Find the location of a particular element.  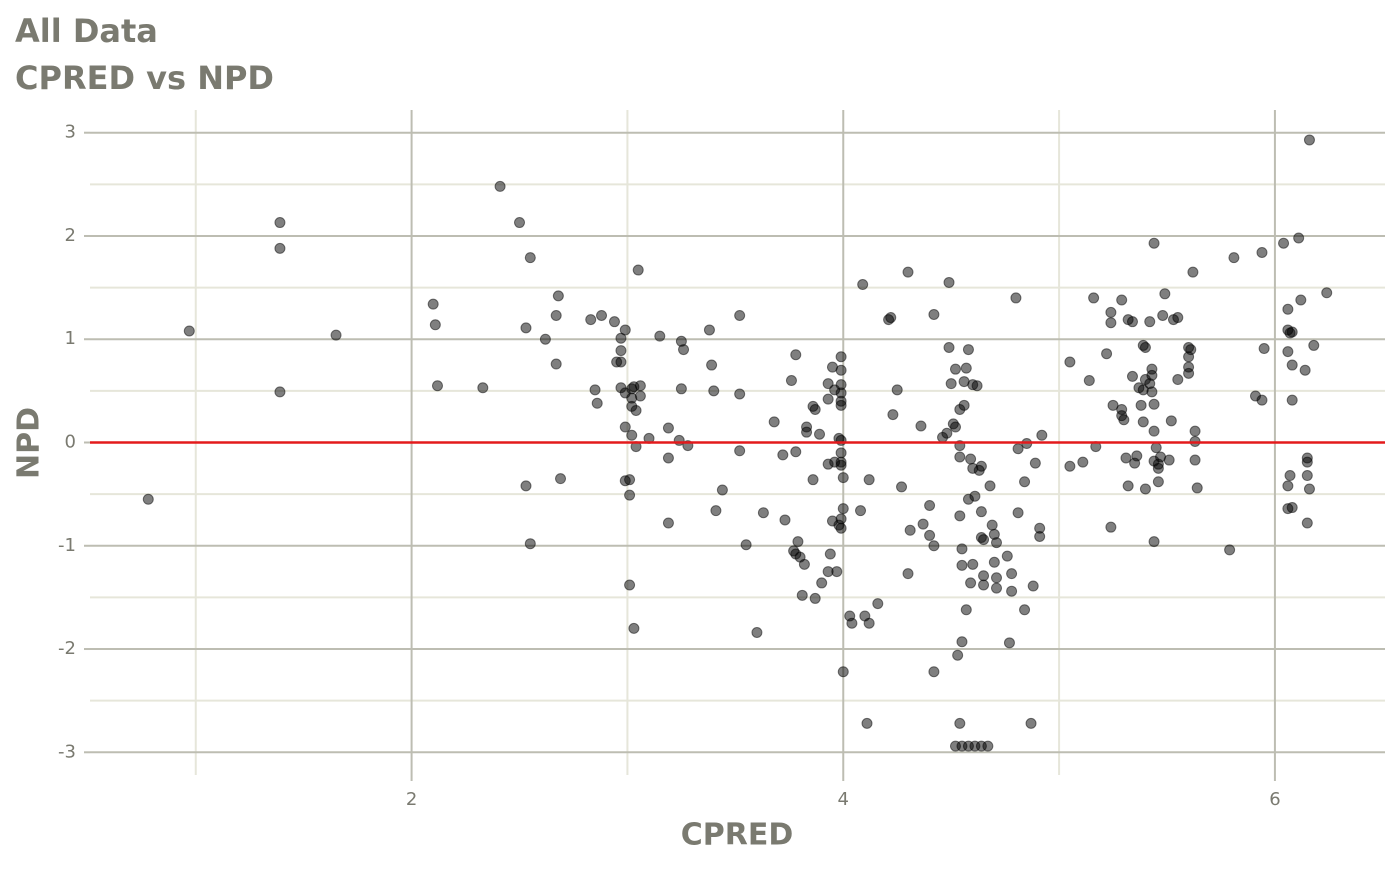

chart-subtitle: CPRED vs NPD is located at coordinates (144, 78).